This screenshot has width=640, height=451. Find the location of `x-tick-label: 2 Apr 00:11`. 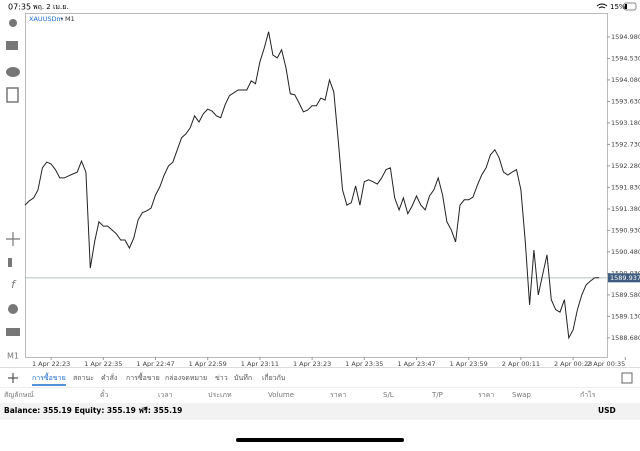

x-tick-label: 2 Apr 00:11 is located at coordinates (521, 364).